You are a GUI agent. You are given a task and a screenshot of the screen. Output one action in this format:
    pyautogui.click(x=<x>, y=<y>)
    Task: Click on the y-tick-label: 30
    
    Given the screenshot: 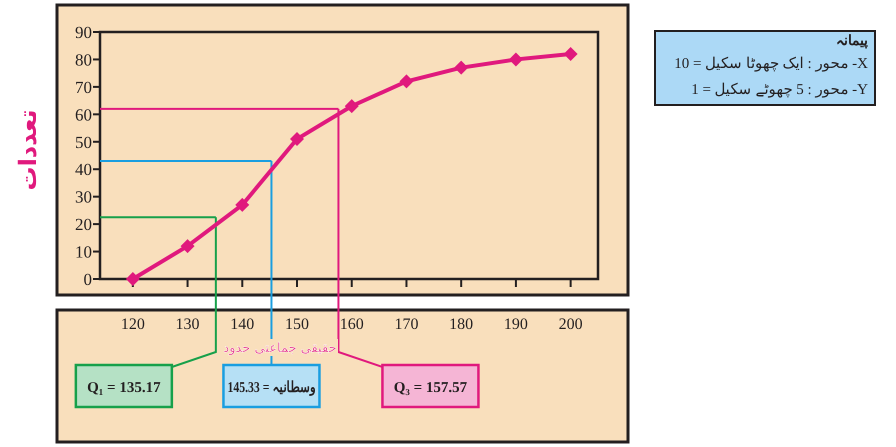 What is the action you would take?
    pyautogui.click(x=83, y=197)
    